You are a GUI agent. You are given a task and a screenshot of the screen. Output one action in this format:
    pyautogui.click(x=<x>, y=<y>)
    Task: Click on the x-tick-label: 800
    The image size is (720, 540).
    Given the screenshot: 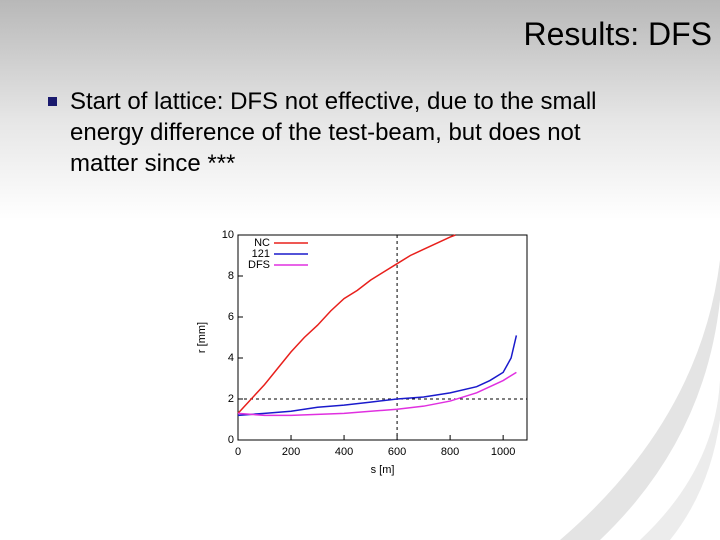 What is the action you would take?
    pyautogui.click(x=450, y=452)
    